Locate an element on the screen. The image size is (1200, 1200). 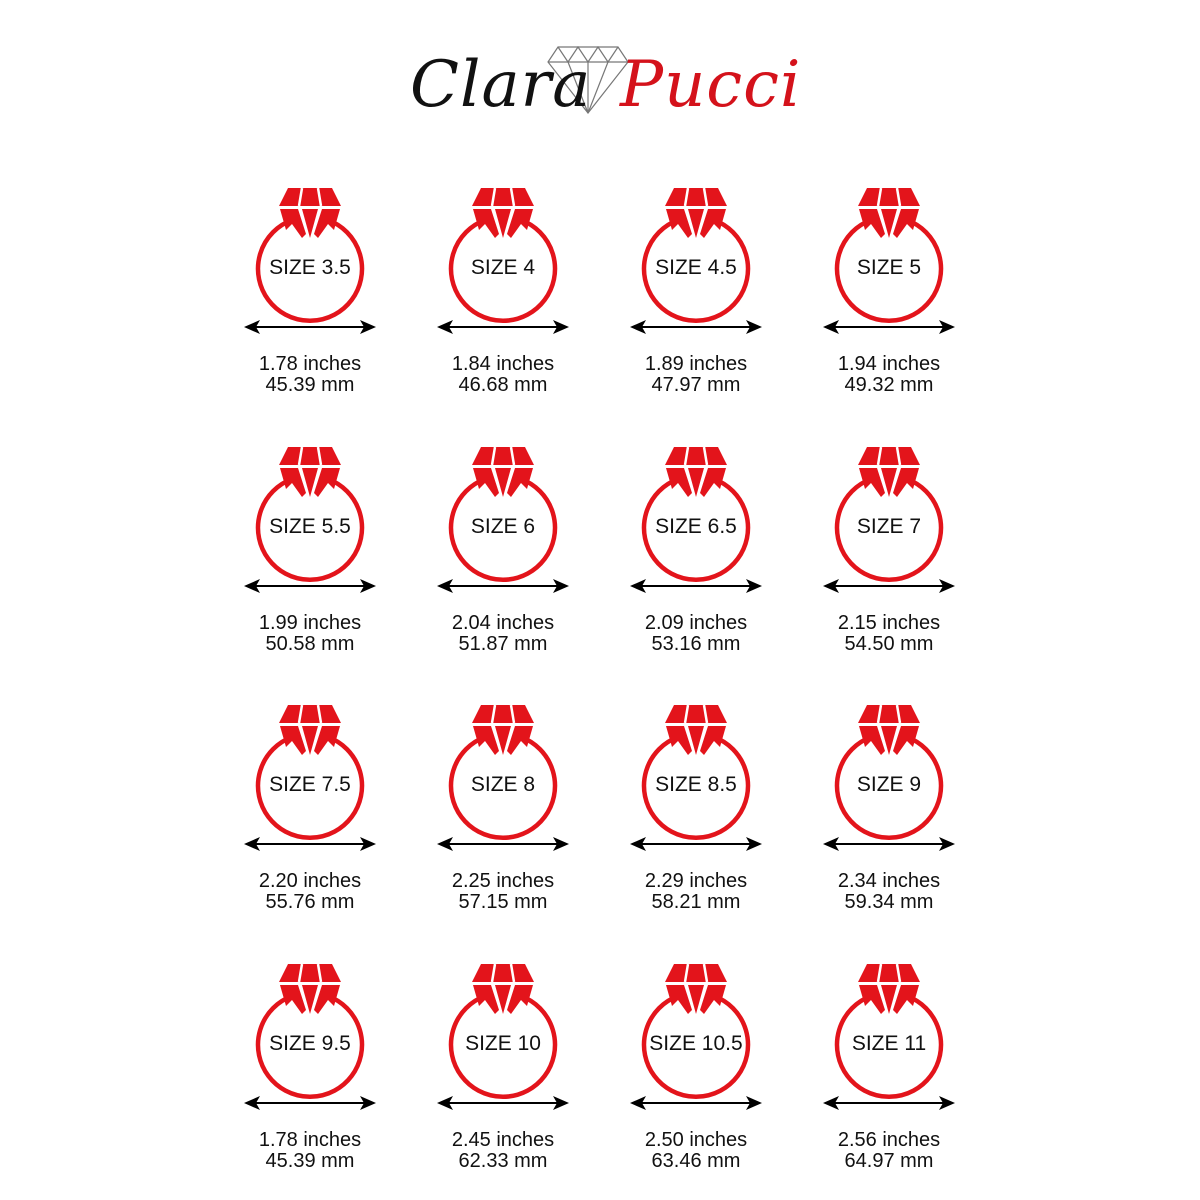
diameter-inches: 2.45 inches is located at coordinates (503, 1140).